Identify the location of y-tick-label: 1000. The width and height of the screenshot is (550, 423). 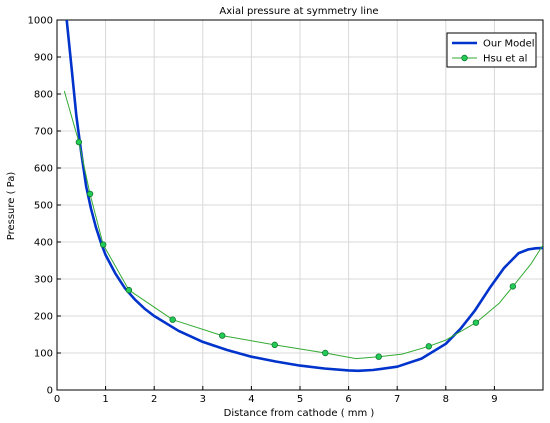
(40, 21).